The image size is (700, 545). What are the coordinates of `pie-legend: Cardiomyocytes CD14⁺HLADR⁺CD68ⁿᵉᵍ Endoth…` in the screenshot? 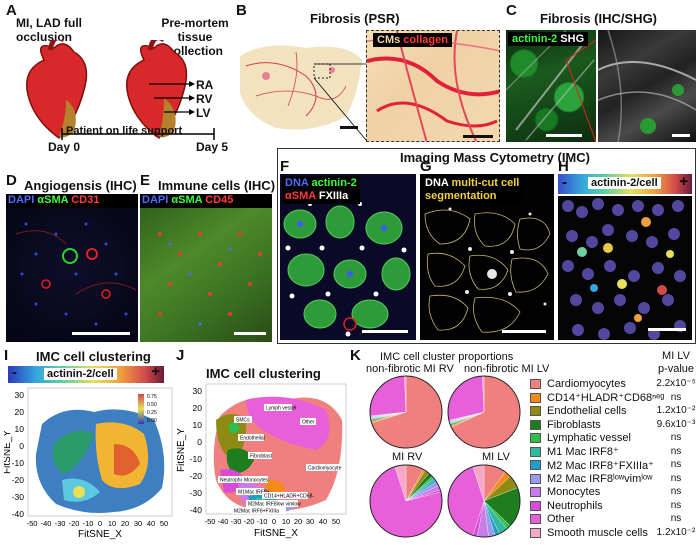 It's located at (597, 458).